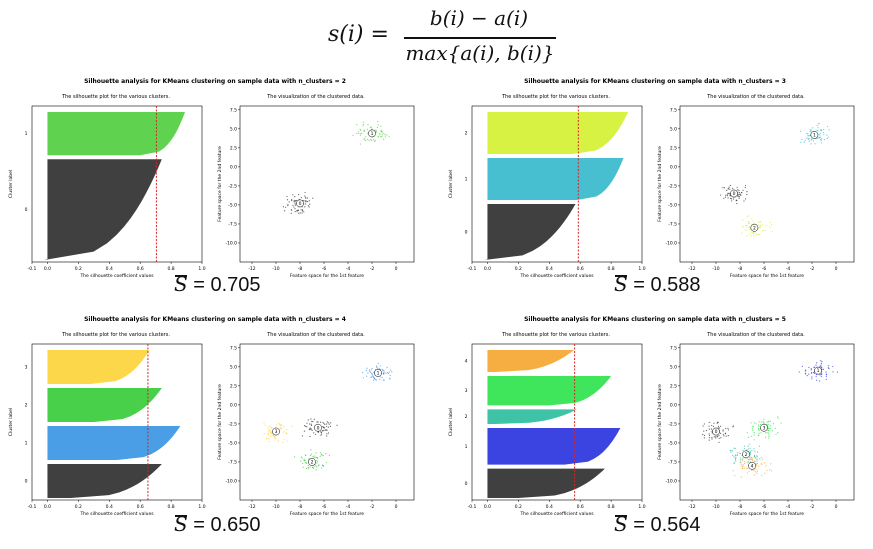  Describe the element at coordinates (181, 524) in the screenshot. I see `s-bar-symbol: S` at that location.